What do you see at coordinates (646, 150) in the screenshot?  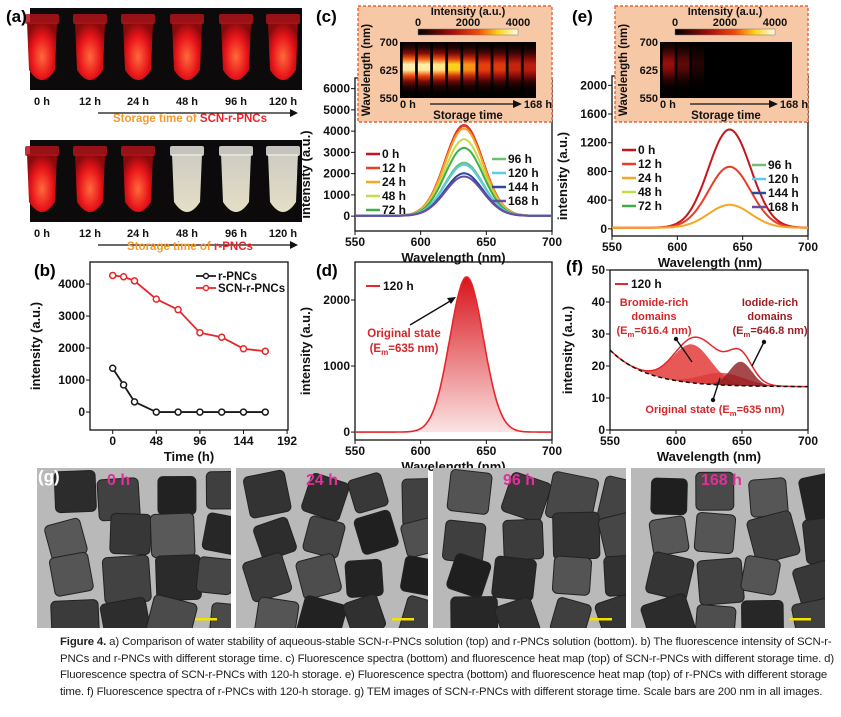 I see `legend-label: 0 h` at bounding box center [646, 150].